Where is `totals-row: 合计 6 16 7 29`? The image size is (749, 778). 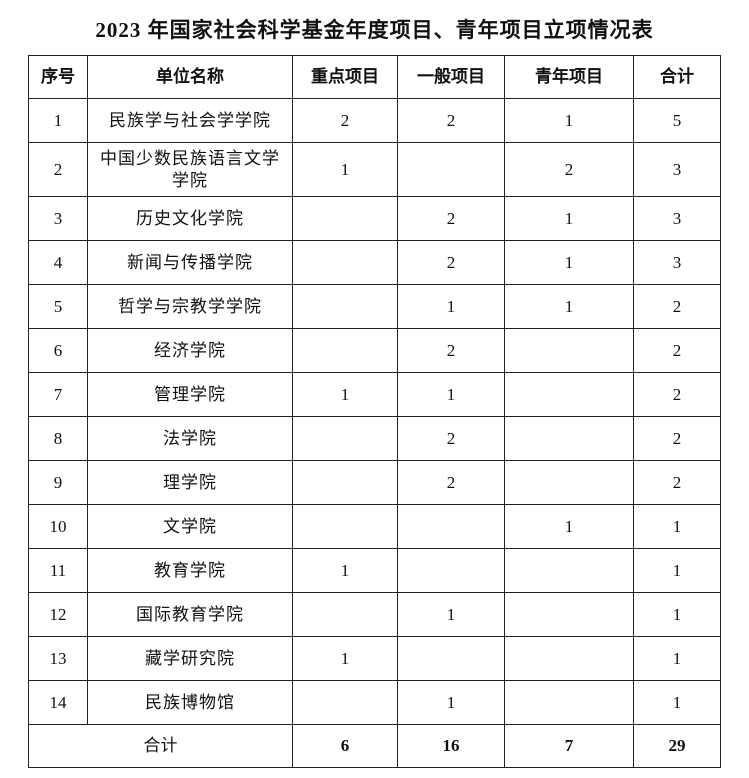
totals-row: 合计 6 16 7 29 is located at coordinates (374, 746).